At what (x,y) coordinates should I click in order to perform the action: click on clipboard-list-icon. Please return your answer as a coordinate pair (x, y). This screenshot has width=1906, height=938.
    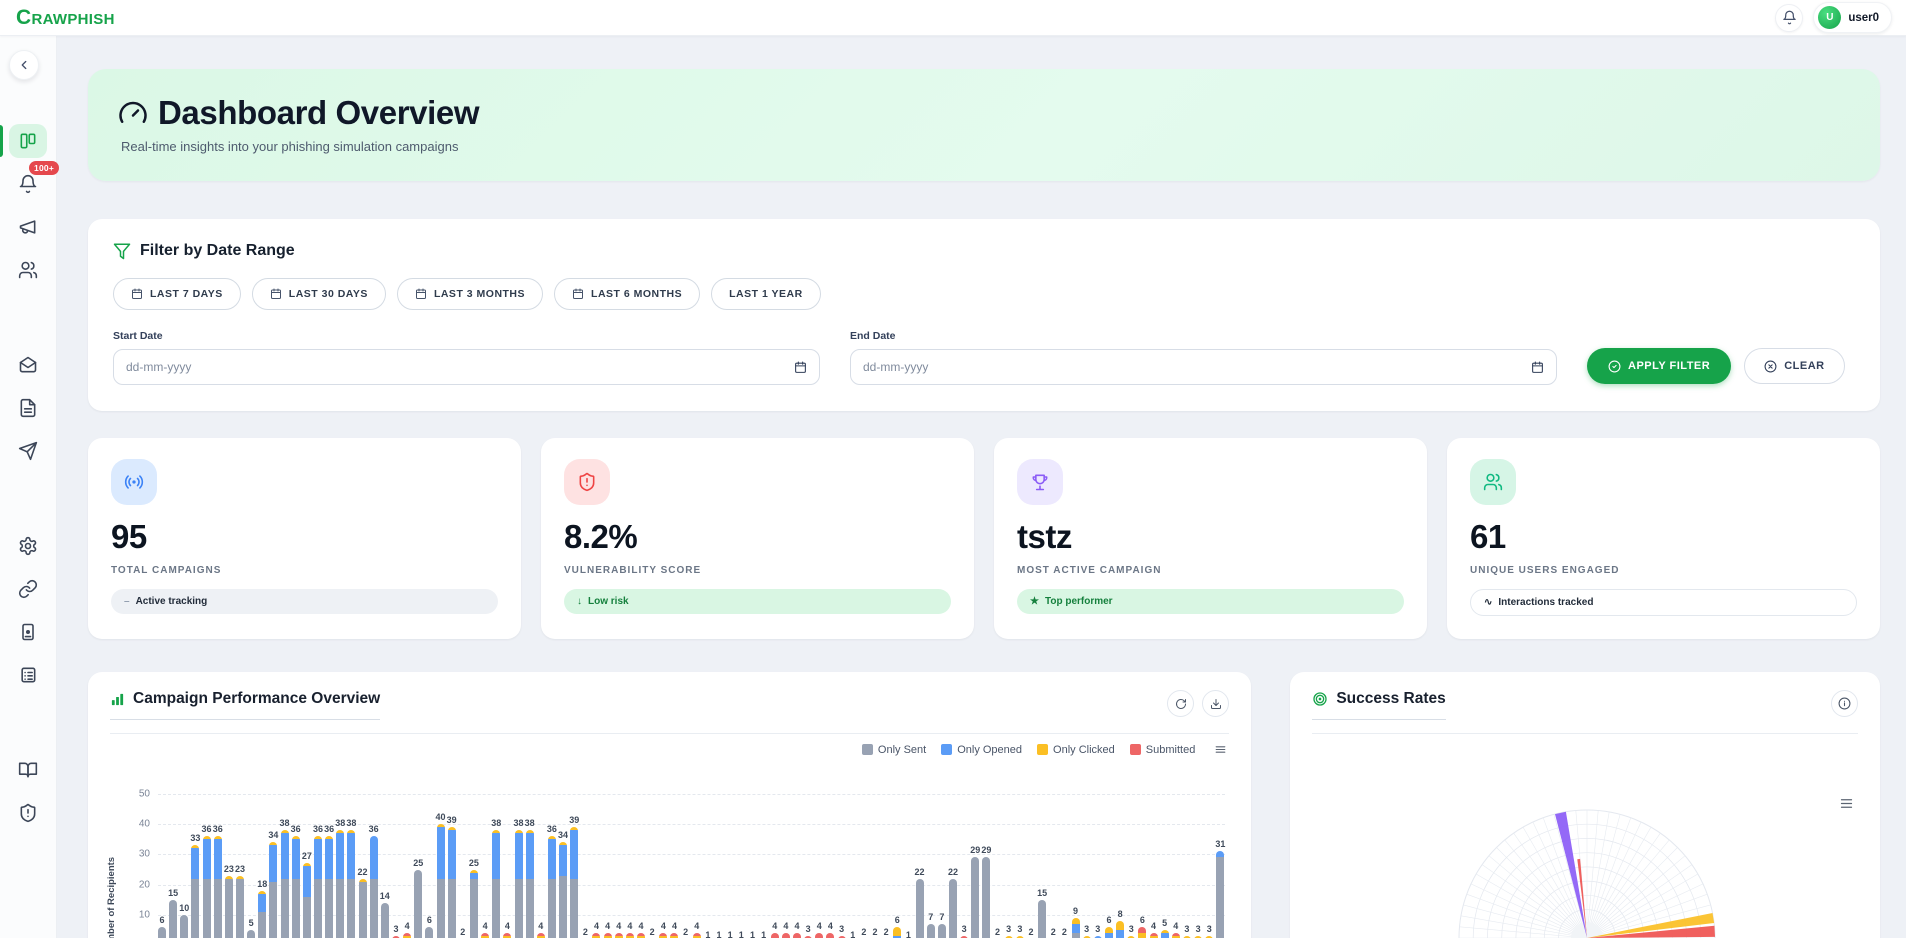
    Looking at the image, I should click on (28, 675).